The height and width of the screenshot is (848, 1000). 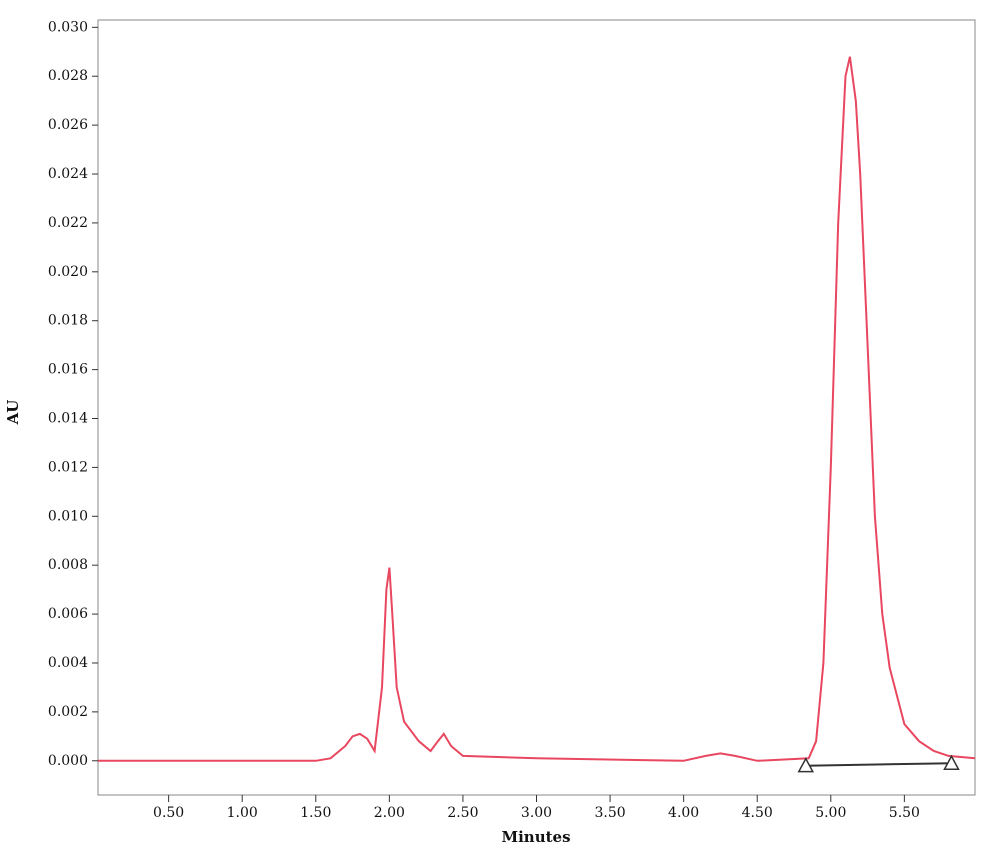 What do you see at coordinates (68, 174) in the screenshot?
I see `y-tick-label: 0.024` at bounding box center [68, 174].